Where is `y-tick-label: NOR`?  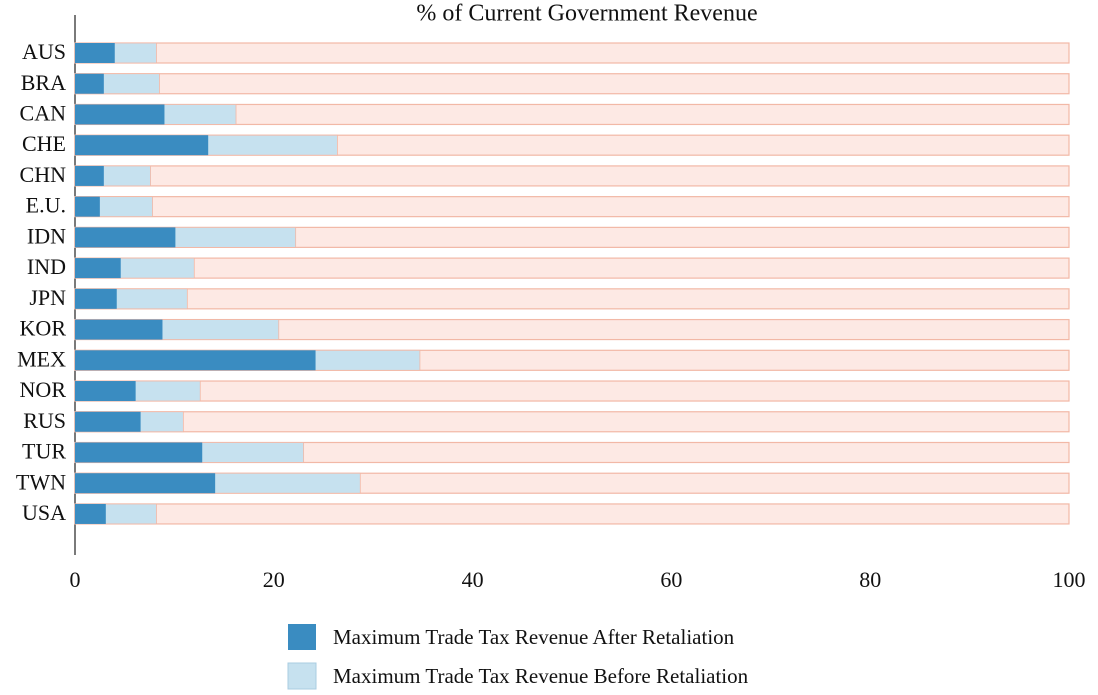
y-tick-label: NOR is located at coordinates (43, 389).